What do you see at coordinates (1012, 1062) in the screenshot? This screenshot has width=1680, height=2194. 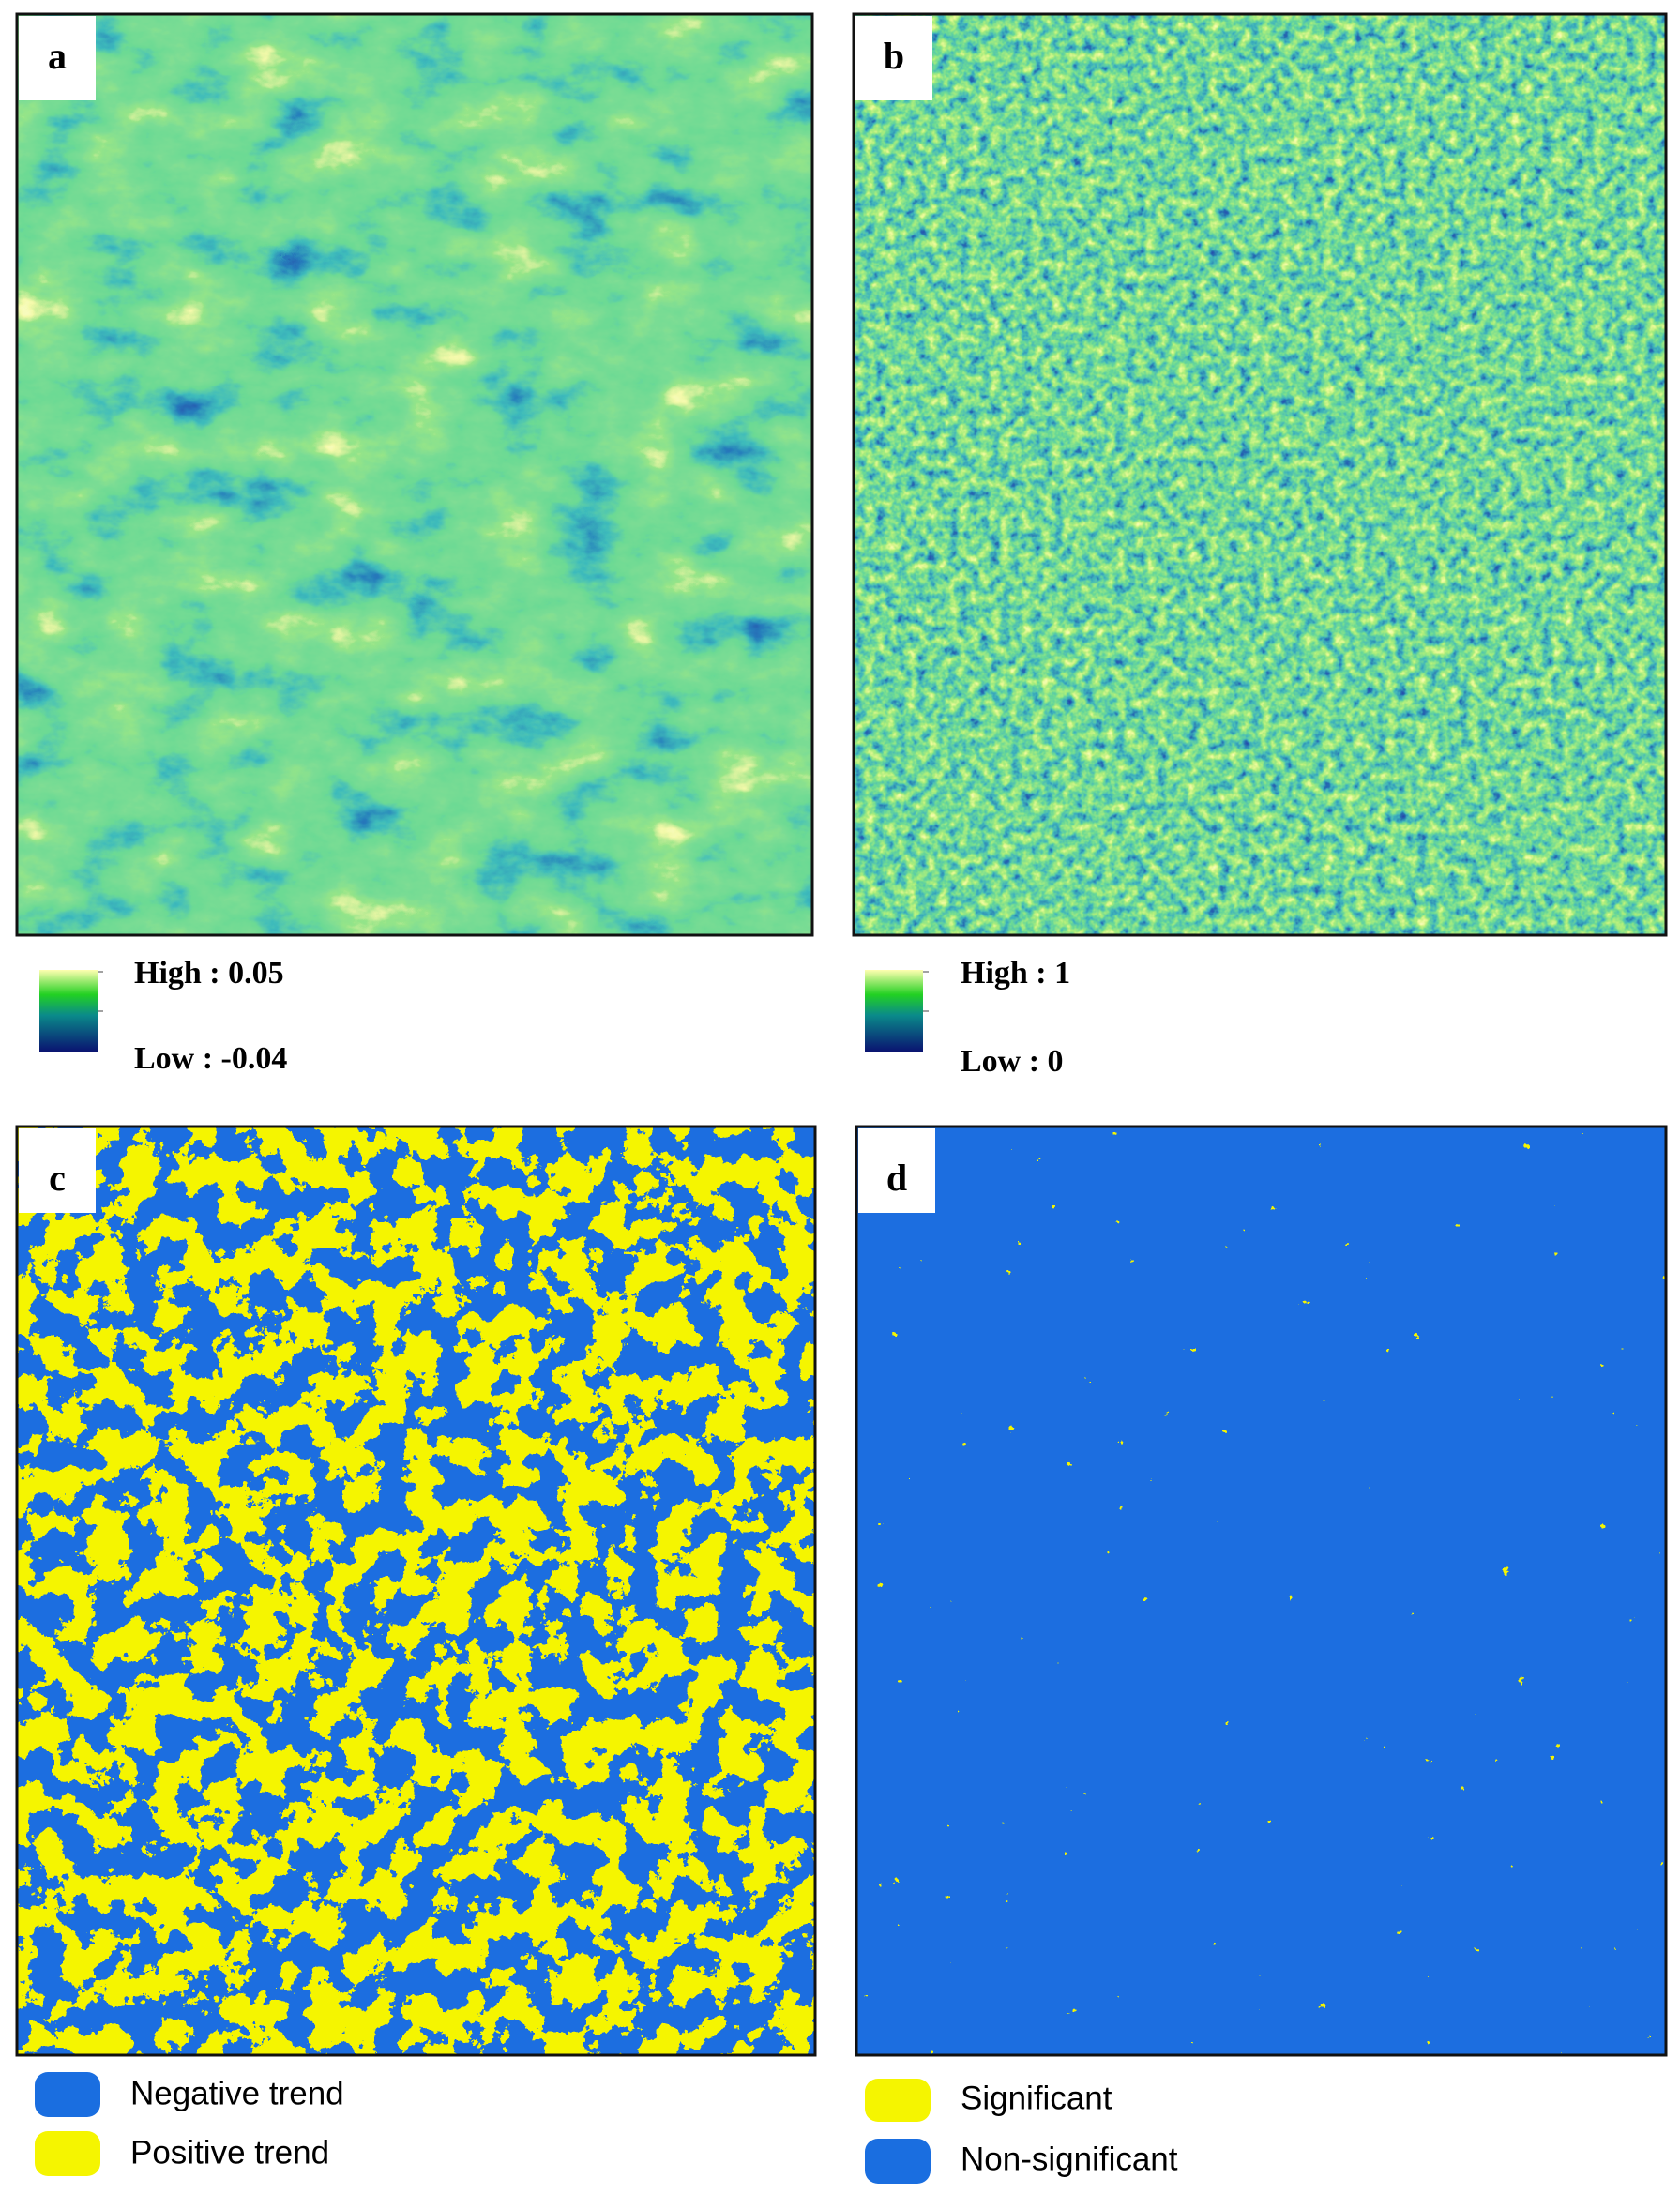 I see `legend-low: Low : 0` at bounding box center [1012, 1062].